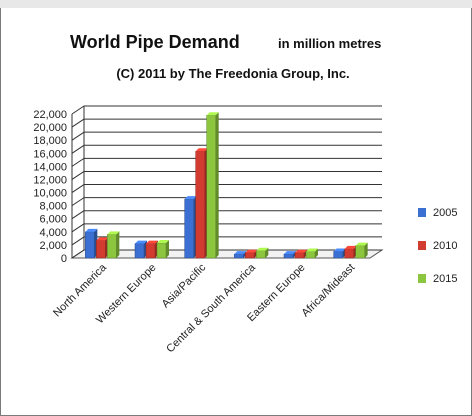 Image resolution: width=472 pixels, height=416 pixels. Describe the element at coordinates (64, 259) in the screenshot. I see `y-tick-label: 0` at that location.